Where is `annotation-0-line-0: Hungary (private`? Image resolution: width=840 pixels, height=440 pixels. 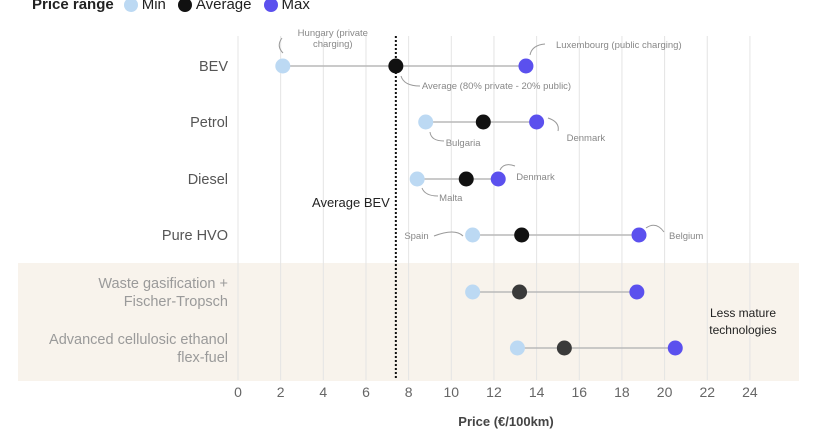
annotation-0-line-0: Hungary (private is located at coordinates (333, 33).